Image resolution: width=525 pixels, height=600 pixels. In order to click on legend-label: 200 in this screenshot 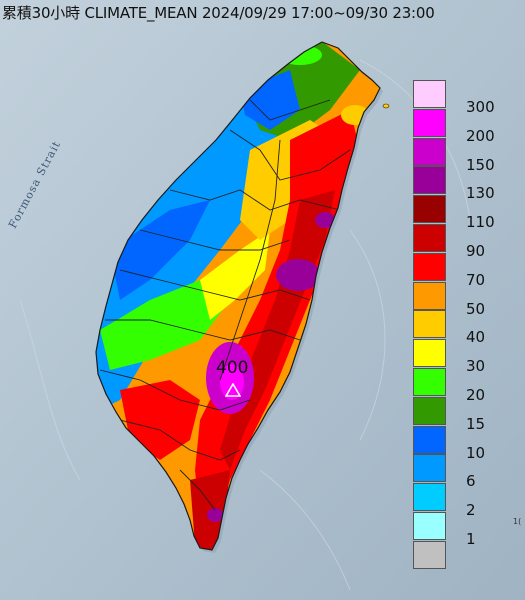, I will do `click(480, 135)`.